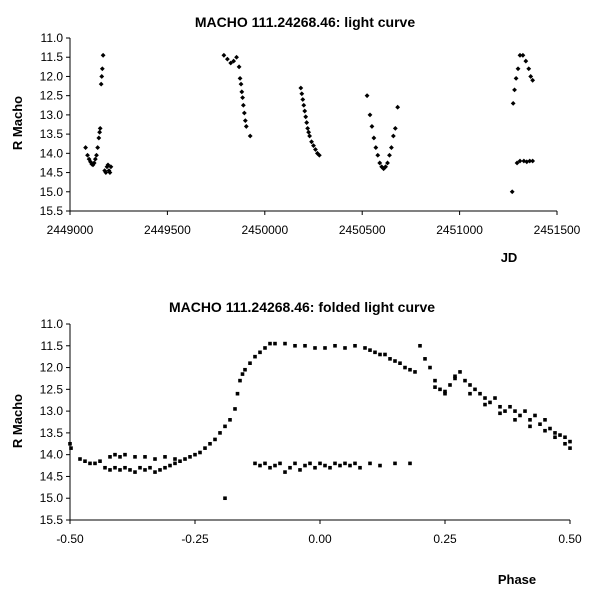  Describe the element at coordinates (195, 539) in the screenshot. I see `chart2-x-tick-label: -0.25` at that location.